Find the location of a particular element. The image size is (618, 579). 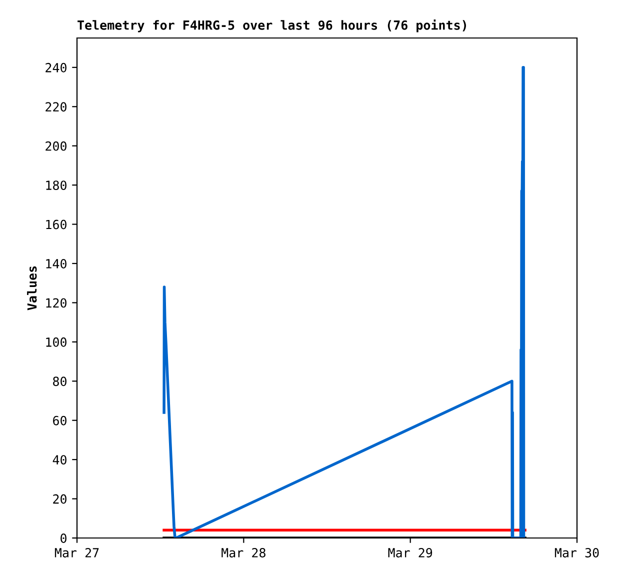

x-tick-label: Mar 30 is located at coordinates (576, 553).